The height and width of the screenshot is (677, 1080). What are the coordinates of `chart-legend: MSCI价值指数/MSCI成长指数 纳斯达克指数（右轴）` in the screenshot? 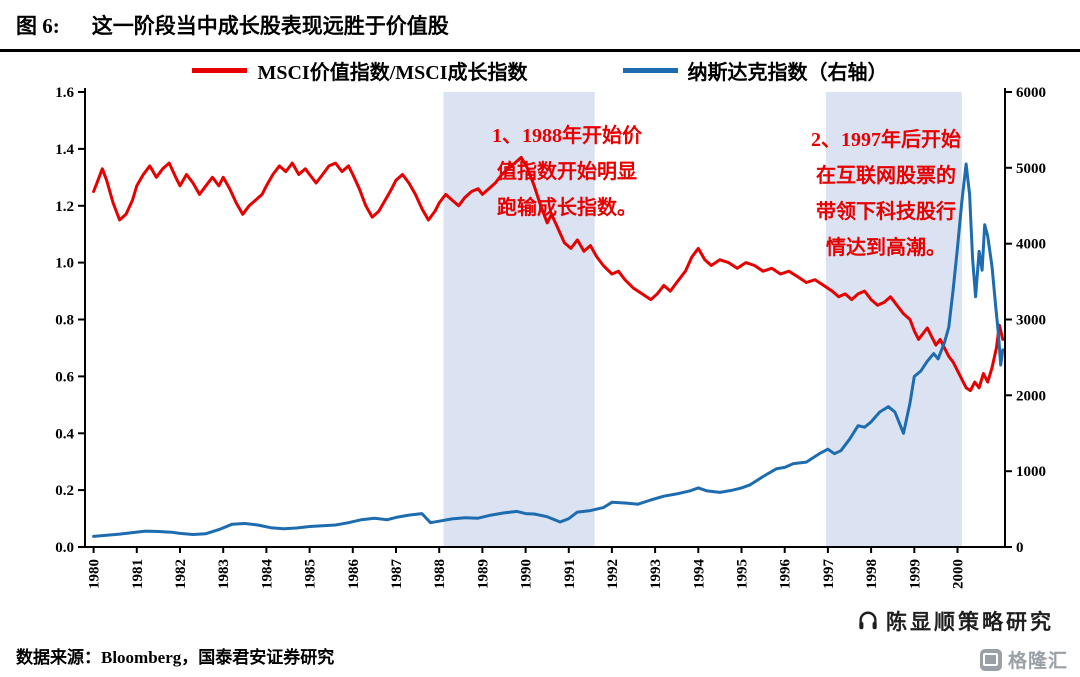 It's located at (540, 70).